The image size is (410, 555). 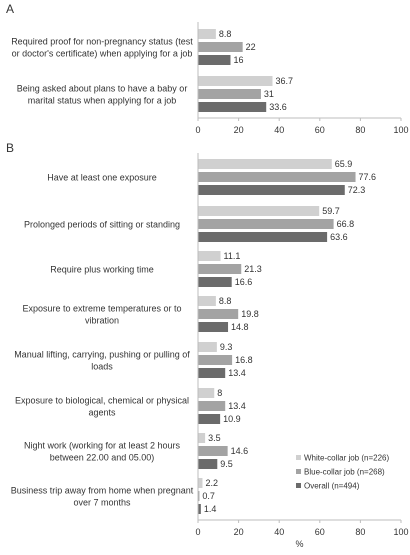 What do you see at coordinates (102, 458) in the screenshot?
I see `category-label: between 22.00 and 05.00)` at bounding box center [102, 458].